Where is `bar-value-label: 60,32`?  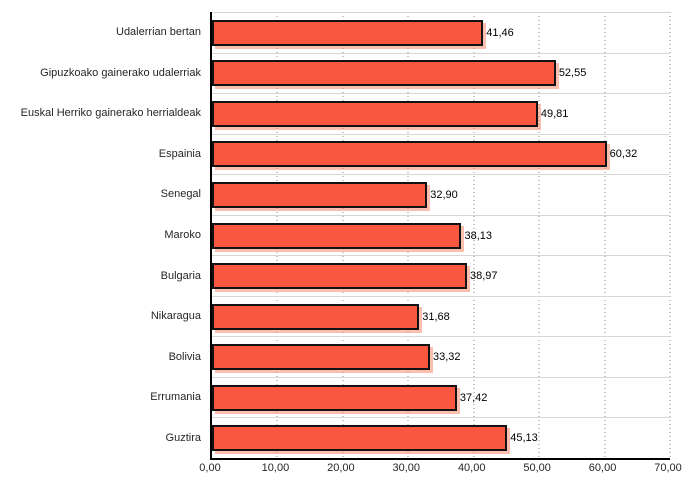
bar-value-label: 60,32 is located at coordinates (623, 154).